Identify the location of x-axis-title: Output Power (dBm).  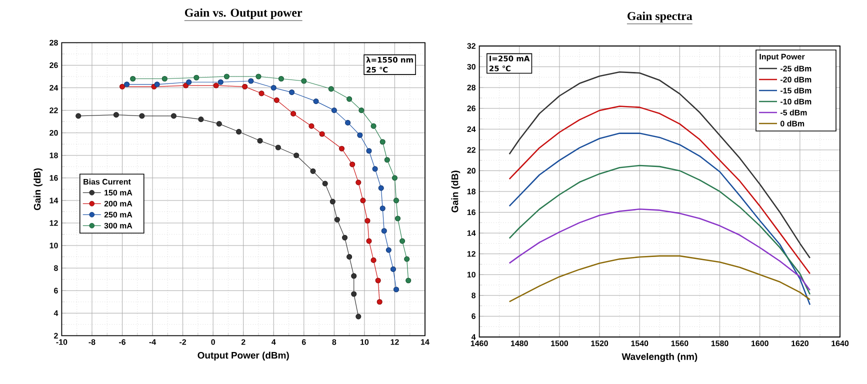
(243, 356).